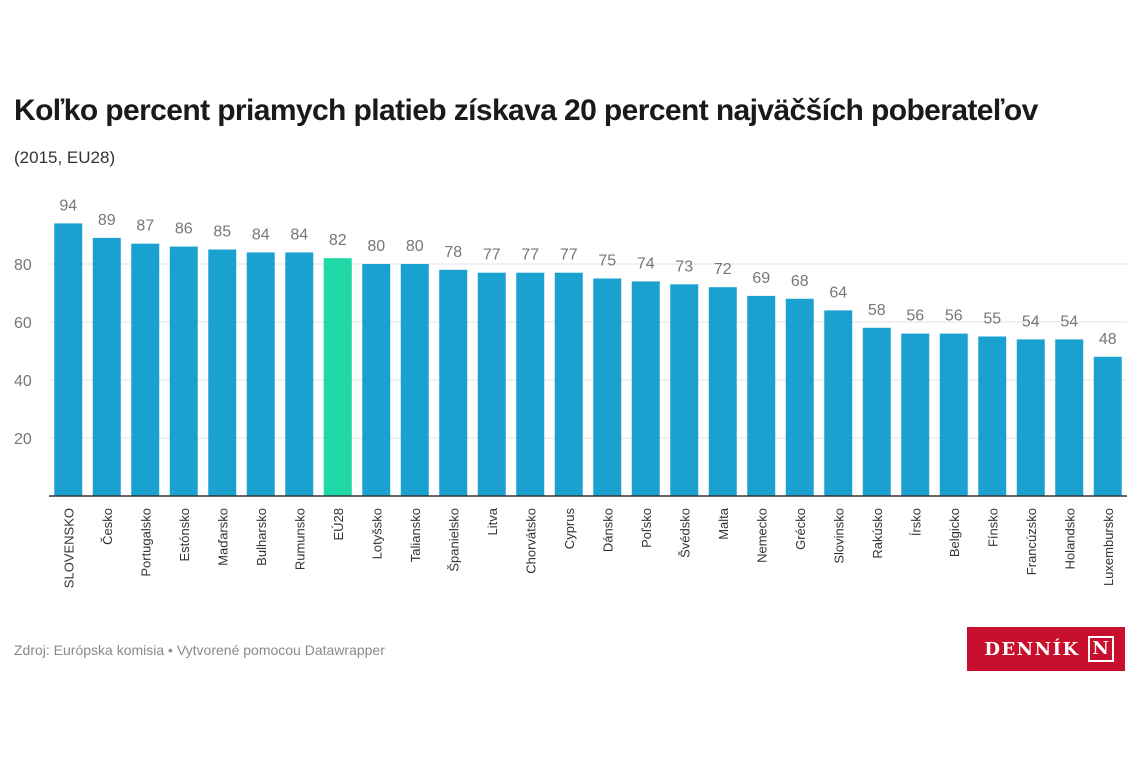  I want to click on logo-n-box: N, so click(1100, 649).